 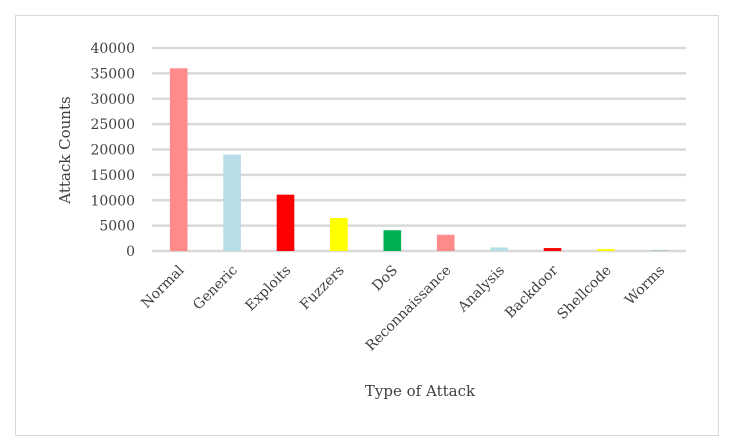 I want to click on bar-dos, so click(x=392, y=240).